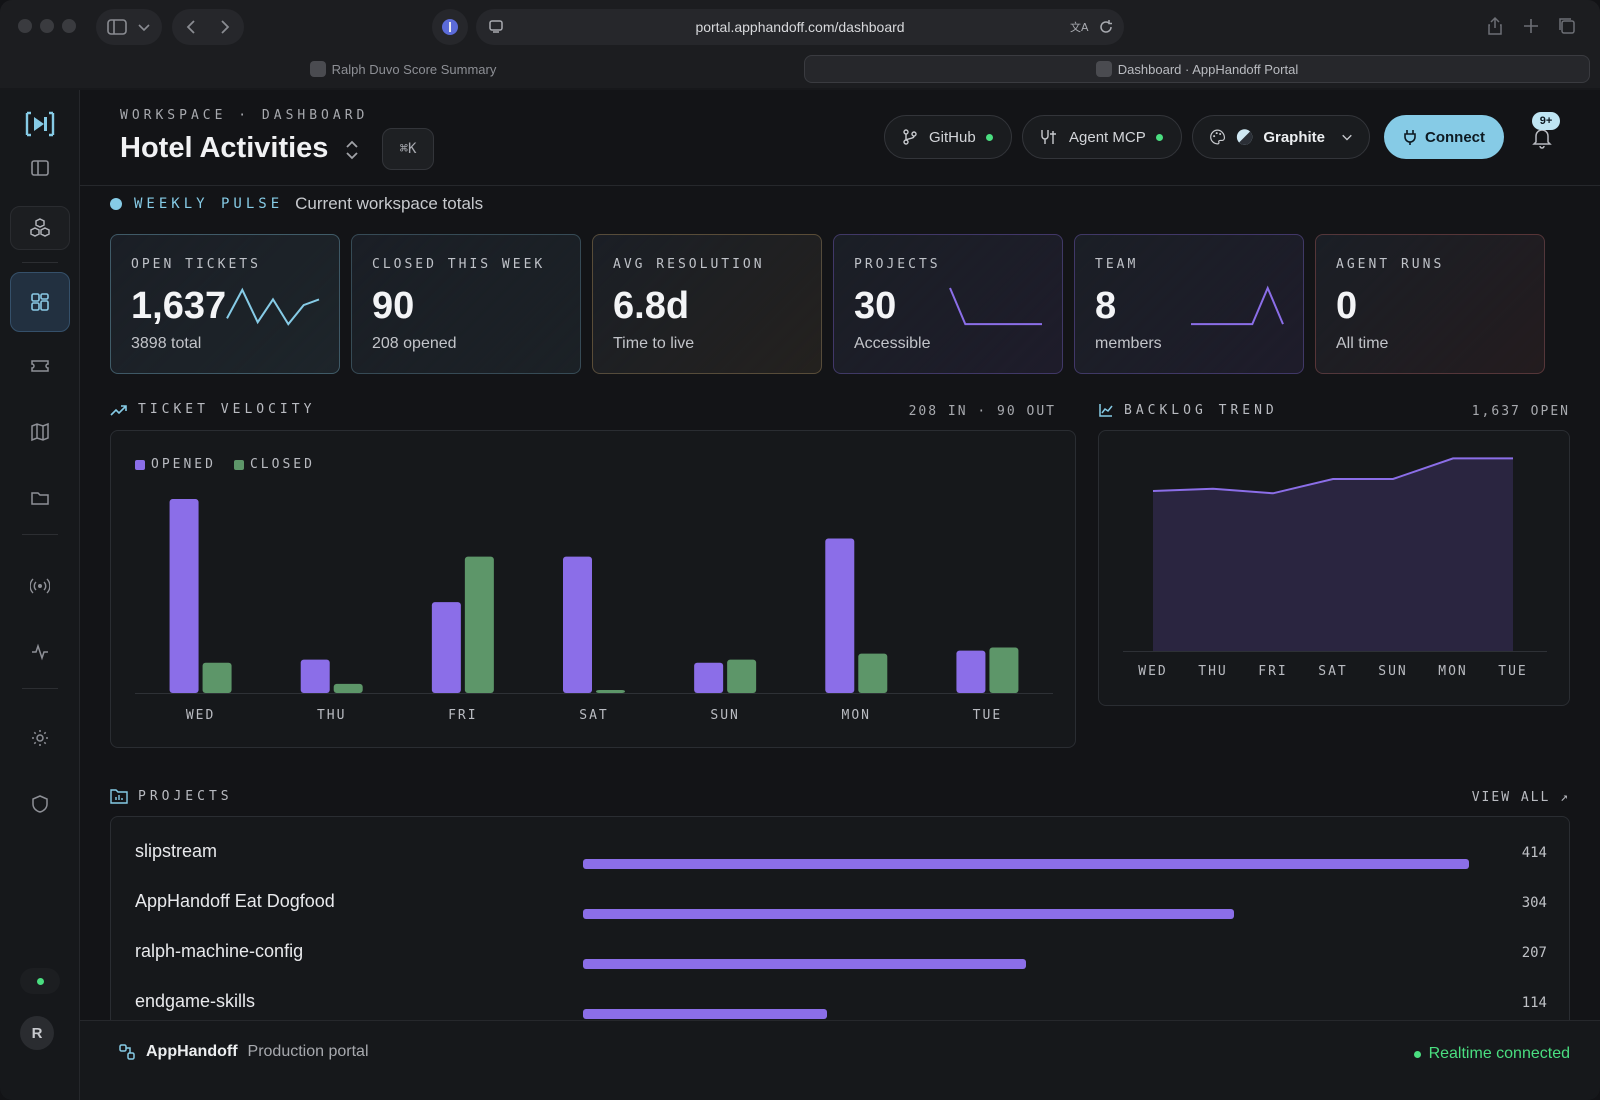  I want to click on nav-roadmap, so click(40, 432).